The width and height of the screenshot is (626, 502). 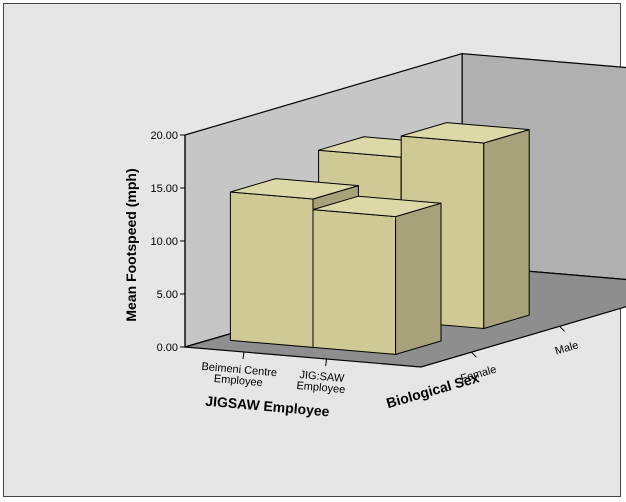 I want to click on y-tick-label: 10.00, so click(x=164, y=242).